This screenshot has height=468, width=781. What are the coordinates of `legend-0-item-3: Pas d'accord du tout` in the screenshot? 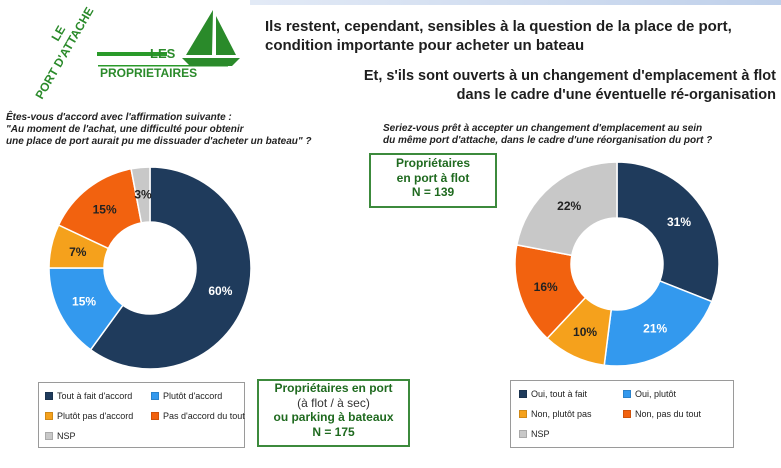 It's located at (198, 416).